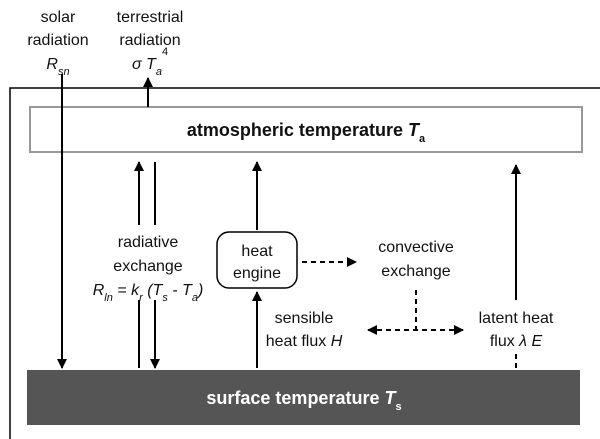 This screenshot has height=439, width=600. I want to click on convective-label: exchange, so click(415, 271).